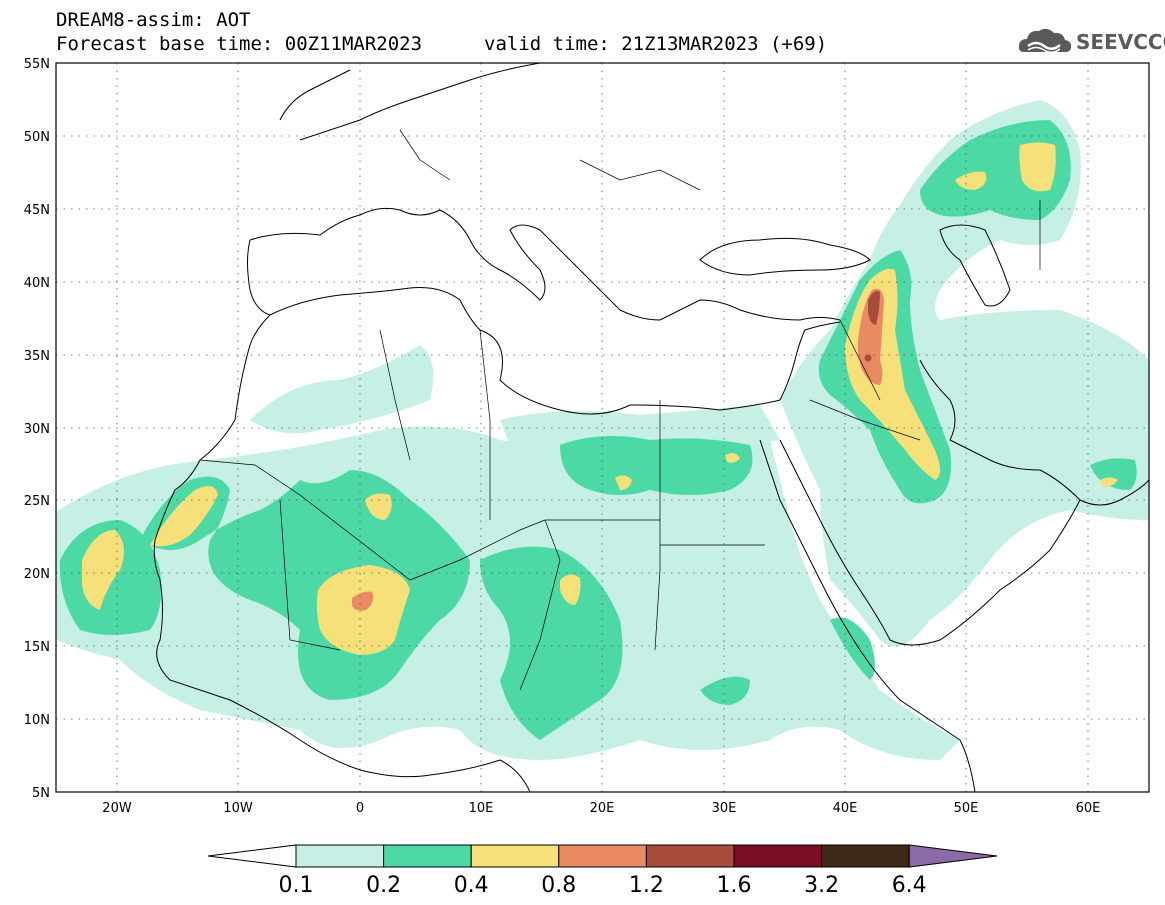  I want to click on lon-label: 0, so click(360, 808).